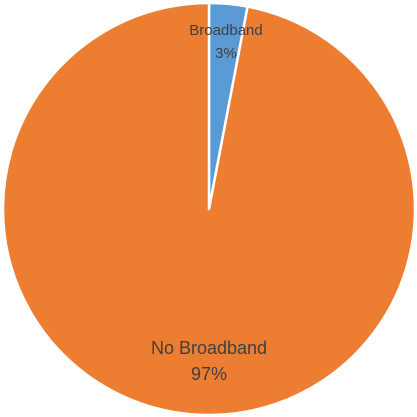 Image resolution: width=417 pixels, height=417 pixels. Describe the element at coordinates (209, 348) in the screenshot. I see `category-label: No Broadband` at that location.